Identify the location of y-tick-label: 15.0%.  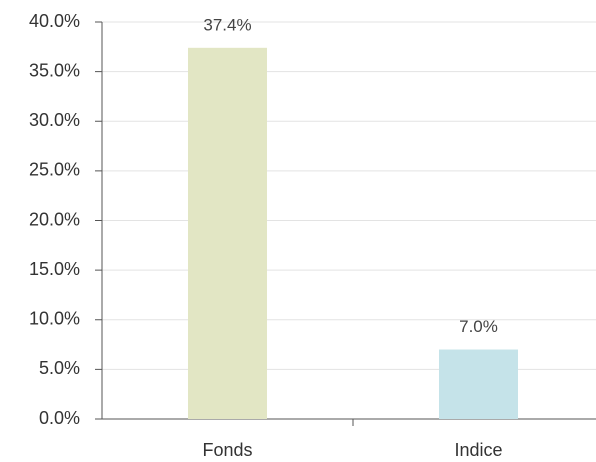
(54, 269).